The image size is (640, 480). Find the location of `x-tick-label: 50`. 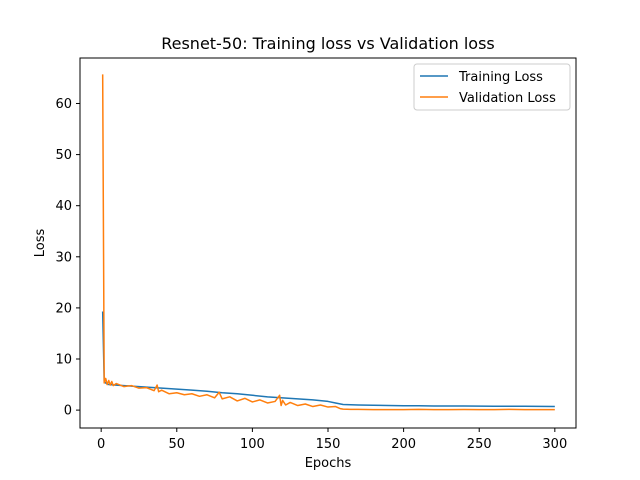

x-tick-label: 50 is located at coordinates (177, 444).